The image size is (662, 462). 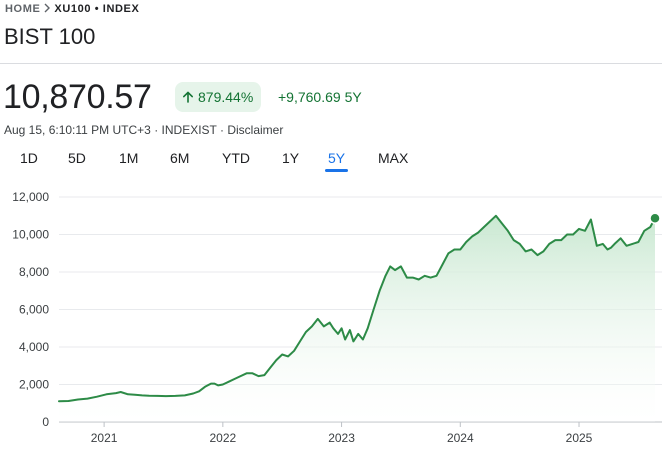 I want to click on x-axis: 2021 2022 2023 2024 2025, so click(x=342, y=433).